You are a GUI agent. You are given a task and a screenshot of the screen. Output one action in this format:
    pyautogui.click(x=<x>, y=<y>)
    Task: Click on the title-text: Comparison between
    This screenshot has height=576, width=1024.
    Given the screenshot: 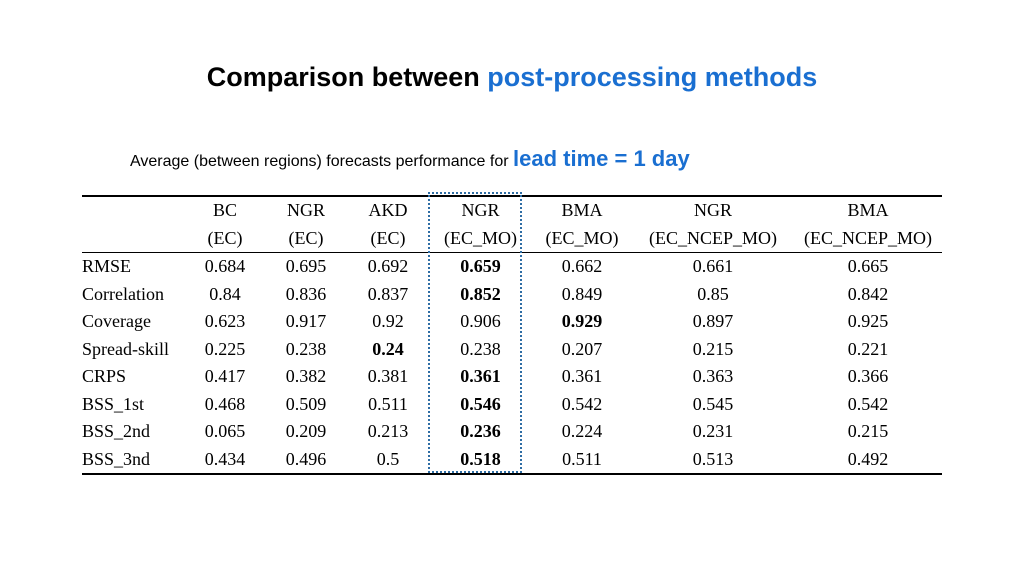 What is the action you would take?
    pyautogui.click(x=347, y=77)
    